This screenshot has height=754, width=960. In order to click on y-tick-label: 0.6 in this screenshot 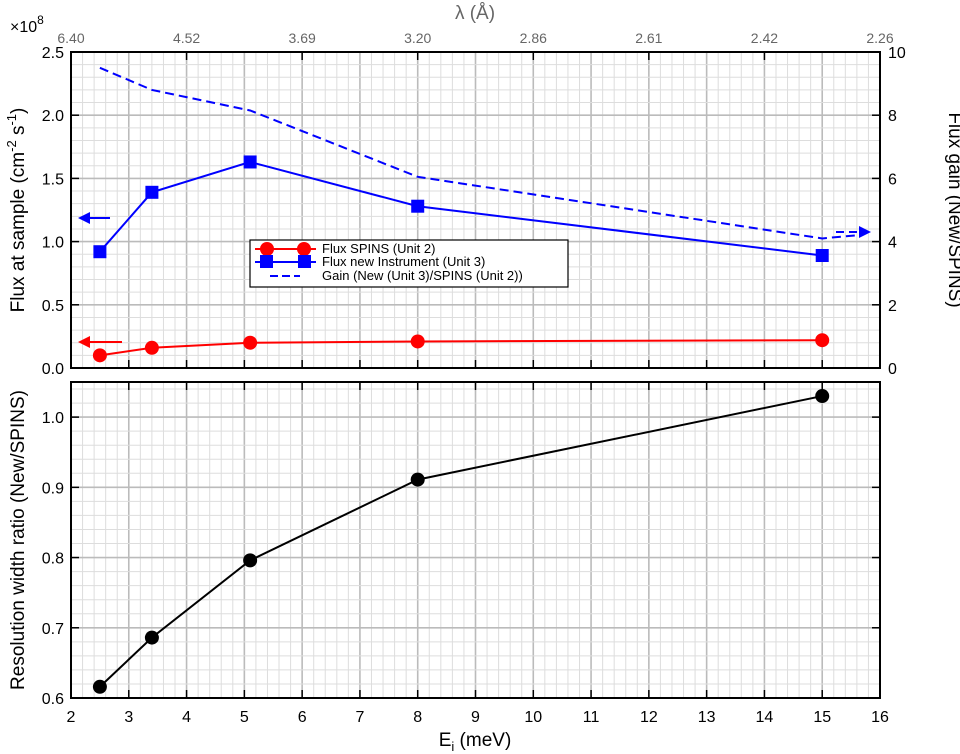, I will do `click(53, 699)`.